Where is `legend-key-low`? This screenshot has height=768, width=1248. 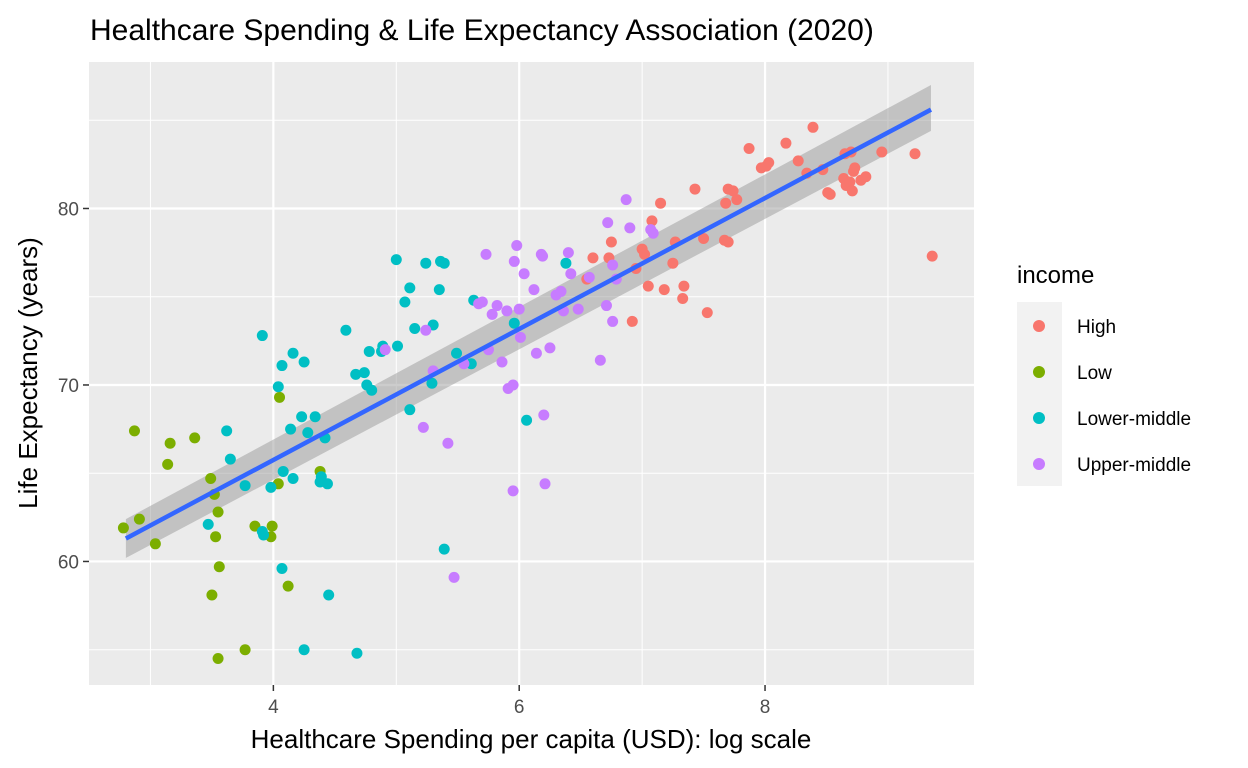
legend-key-low is located at coordinates (1039, 372).